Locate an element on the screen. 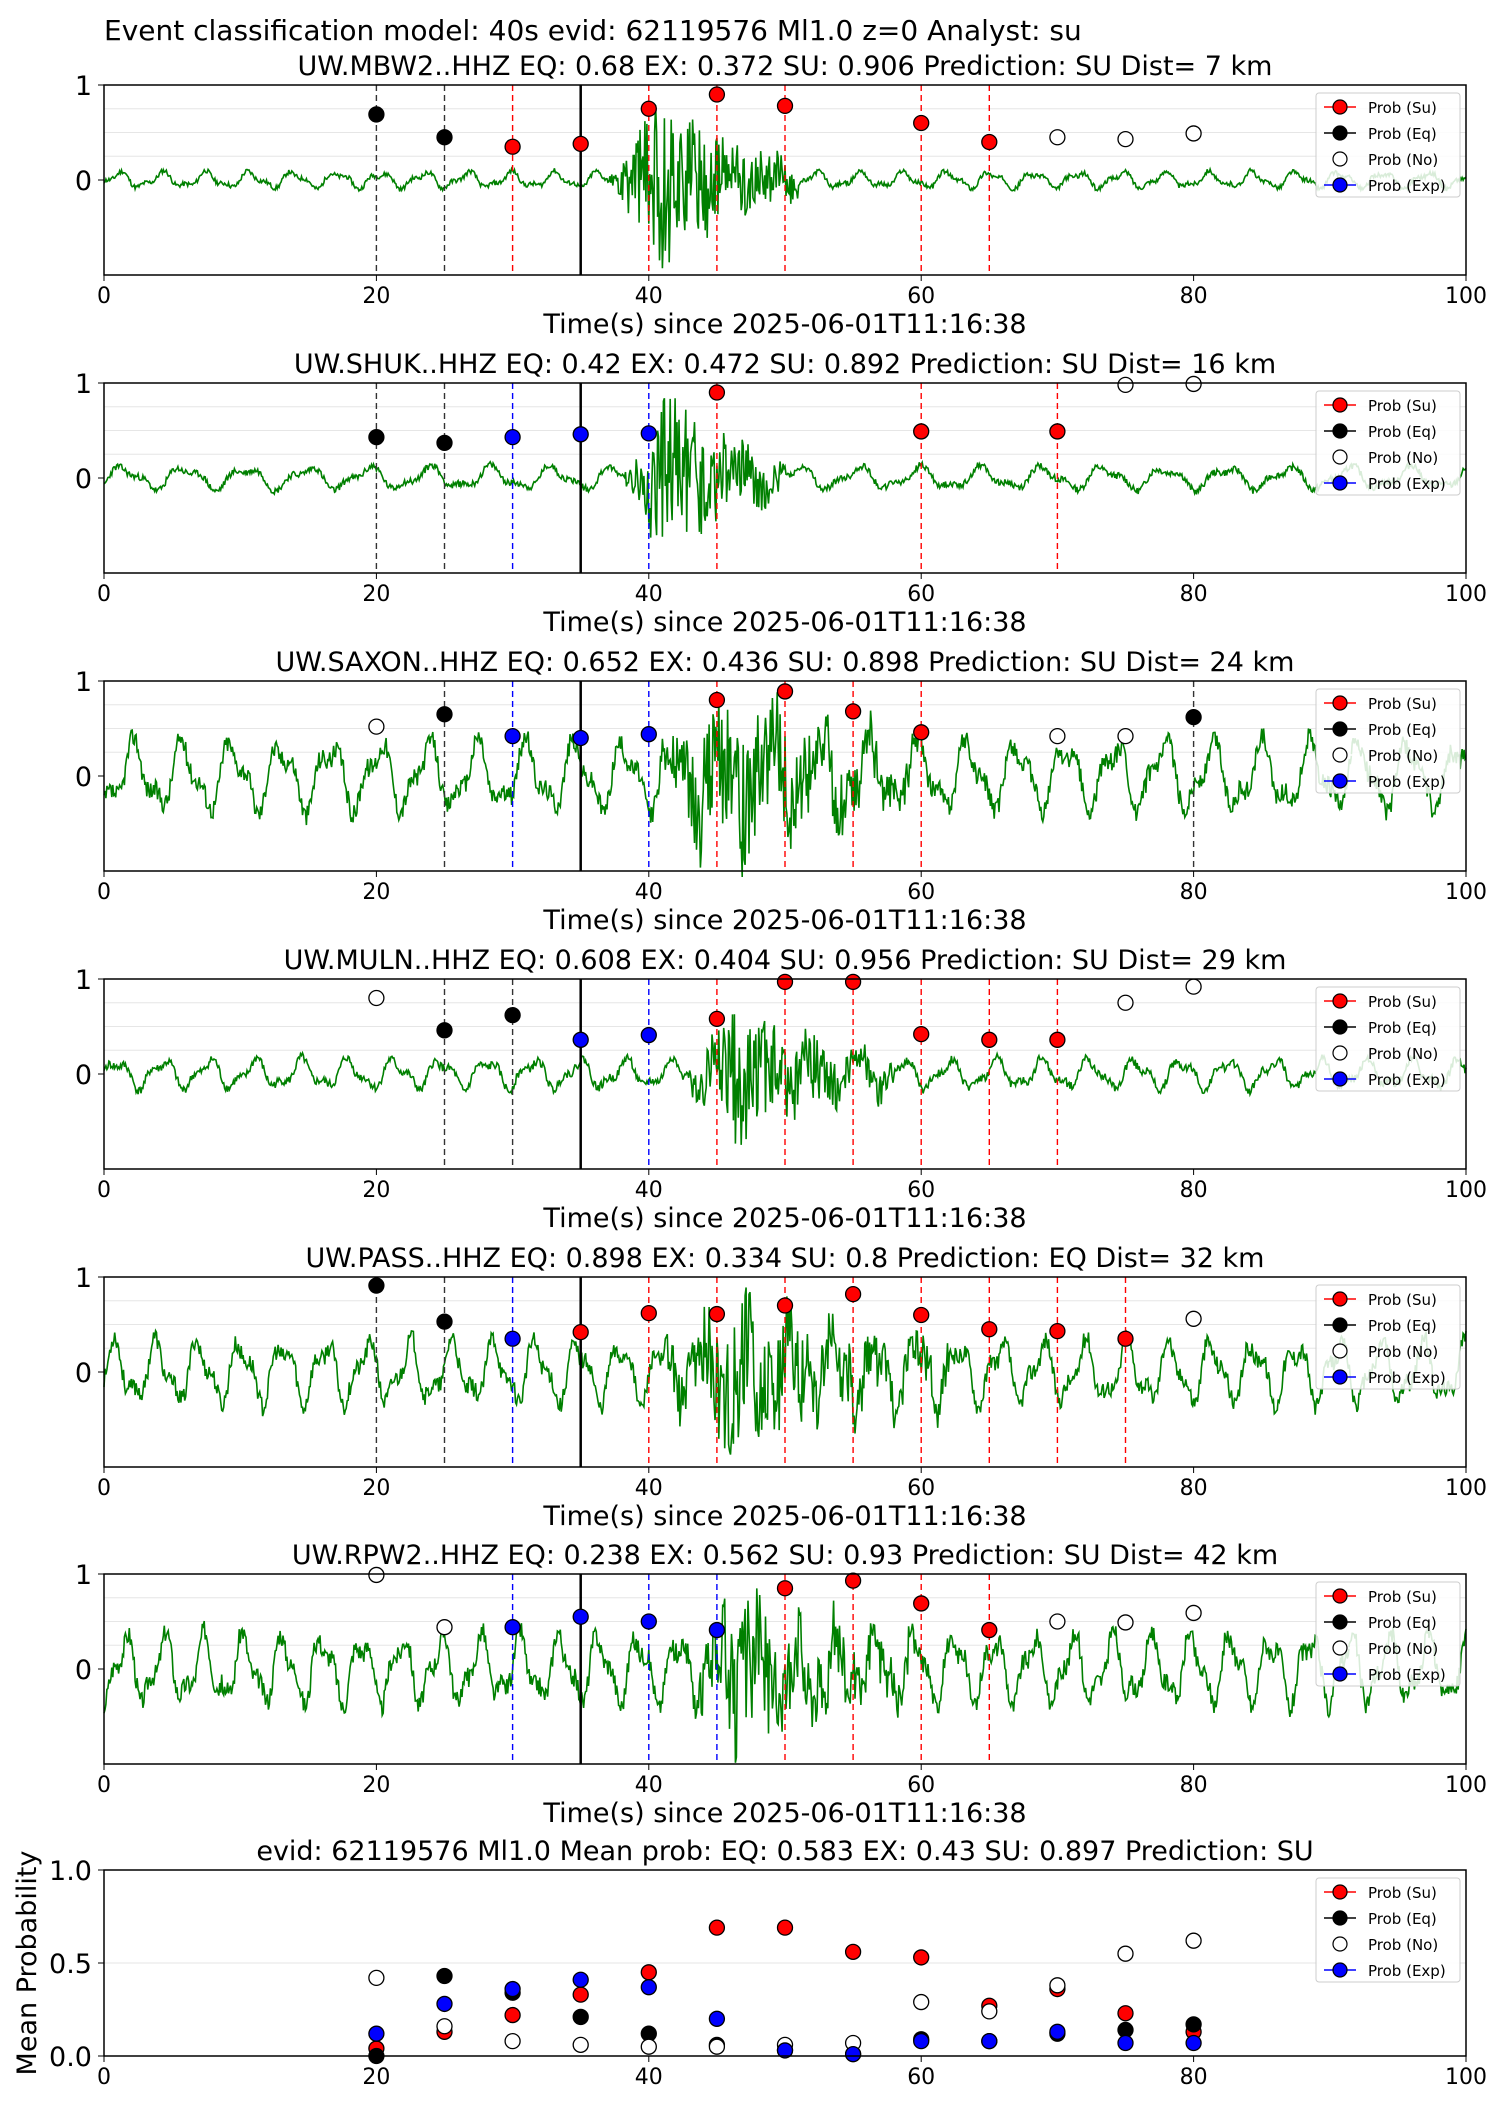 This screenshot has width=1500, height=2104. station-panel-6-legend-marker-eq is located at coordinates (1340, 1622).